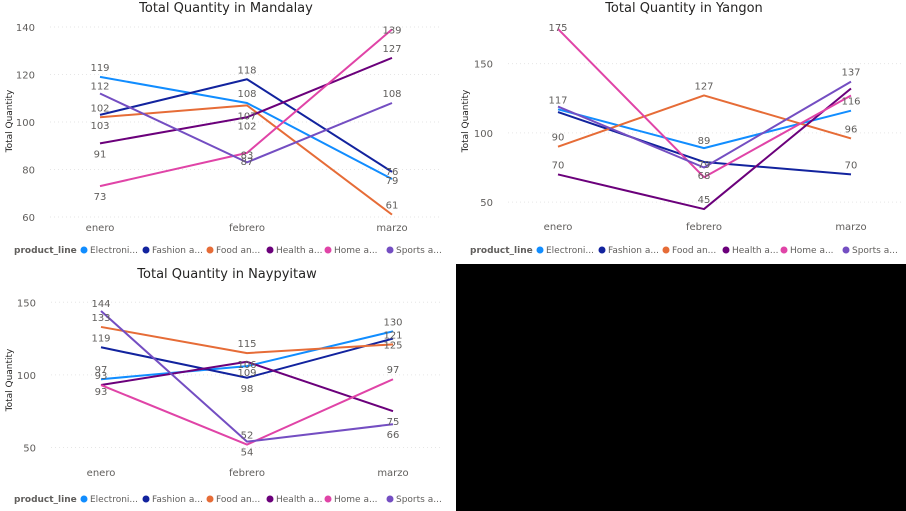  Describe the element at coordinates (246, 344) in the screenshot. I see `data-label: 115` at that location.